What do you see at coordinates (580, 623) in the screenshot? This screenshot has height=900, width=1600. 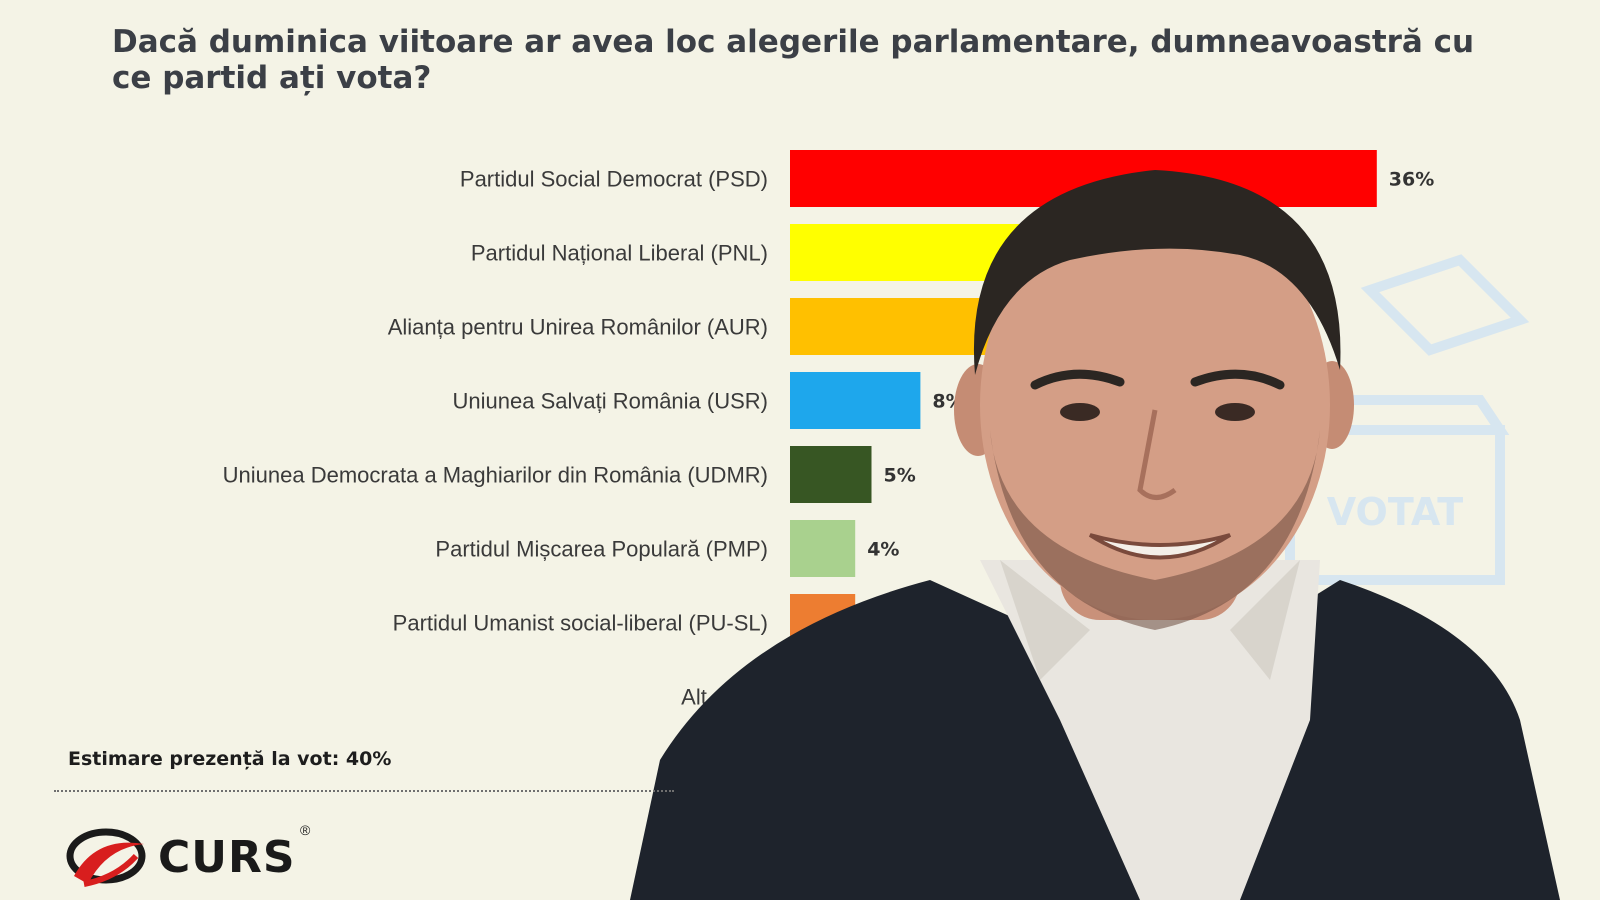 I see `category-label: Partidul Umanist social-liberal (PU-SL)` at bounding box center [580, 623].